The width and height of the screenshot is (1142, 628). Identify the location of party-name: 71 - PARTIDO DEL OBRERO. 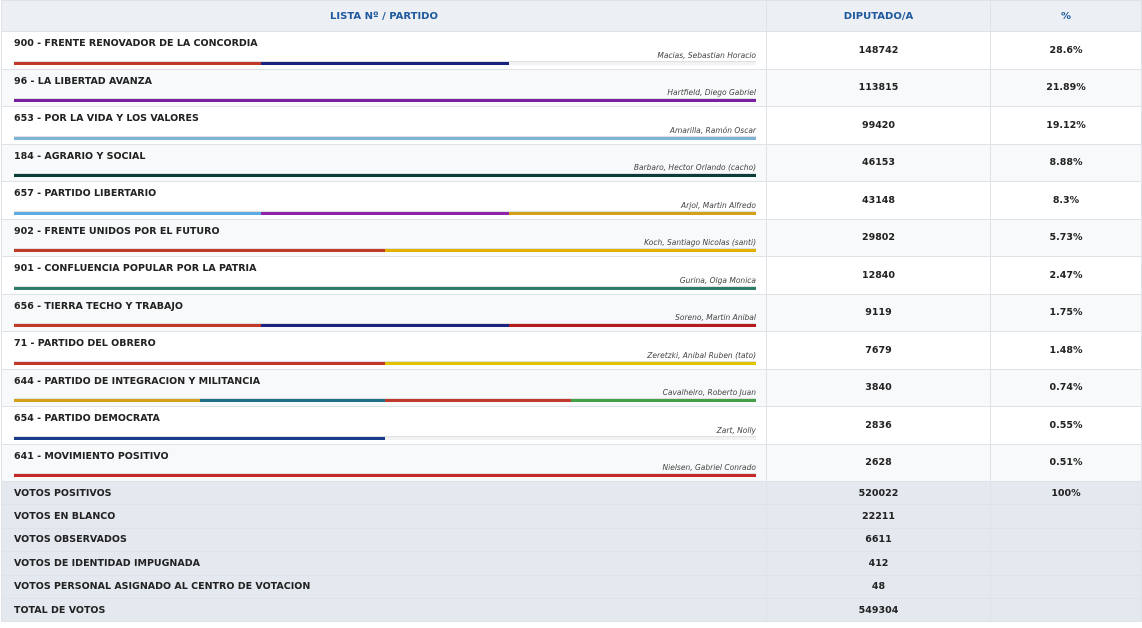
(85, 343).